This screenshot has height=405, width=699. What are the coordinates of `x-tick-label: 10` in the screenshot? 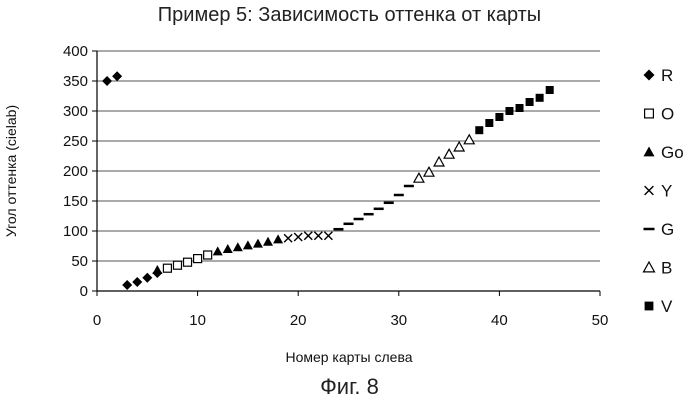 It's located at (197, 320).